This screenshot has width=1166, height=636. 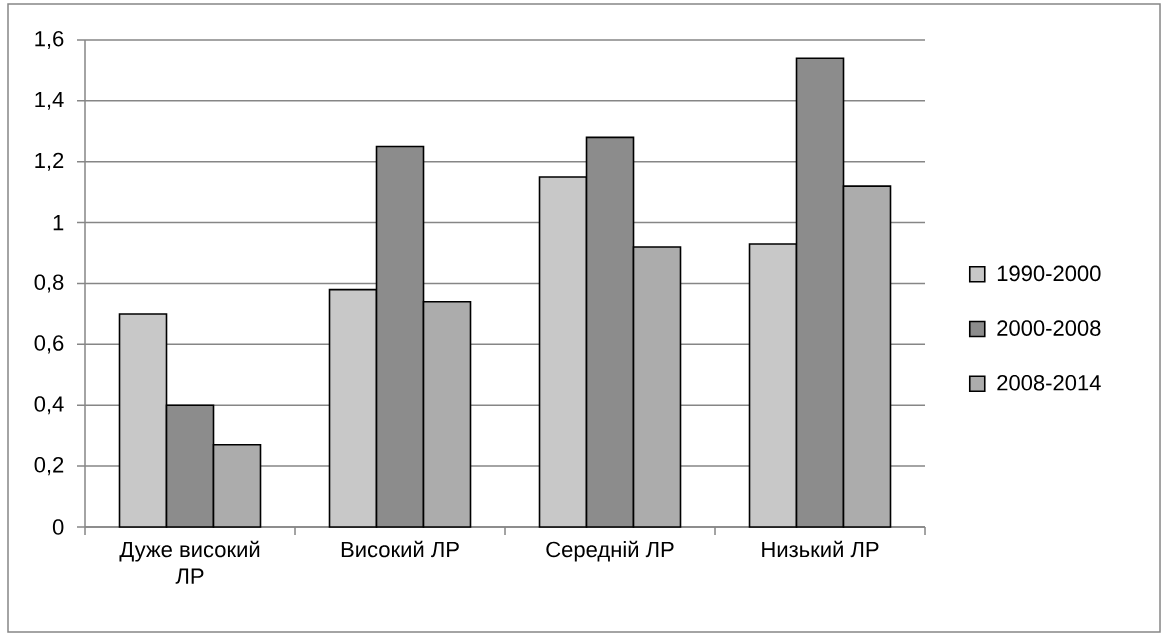 I want to click on legend-label: 2000-2008, so click(x=1049, y=328).